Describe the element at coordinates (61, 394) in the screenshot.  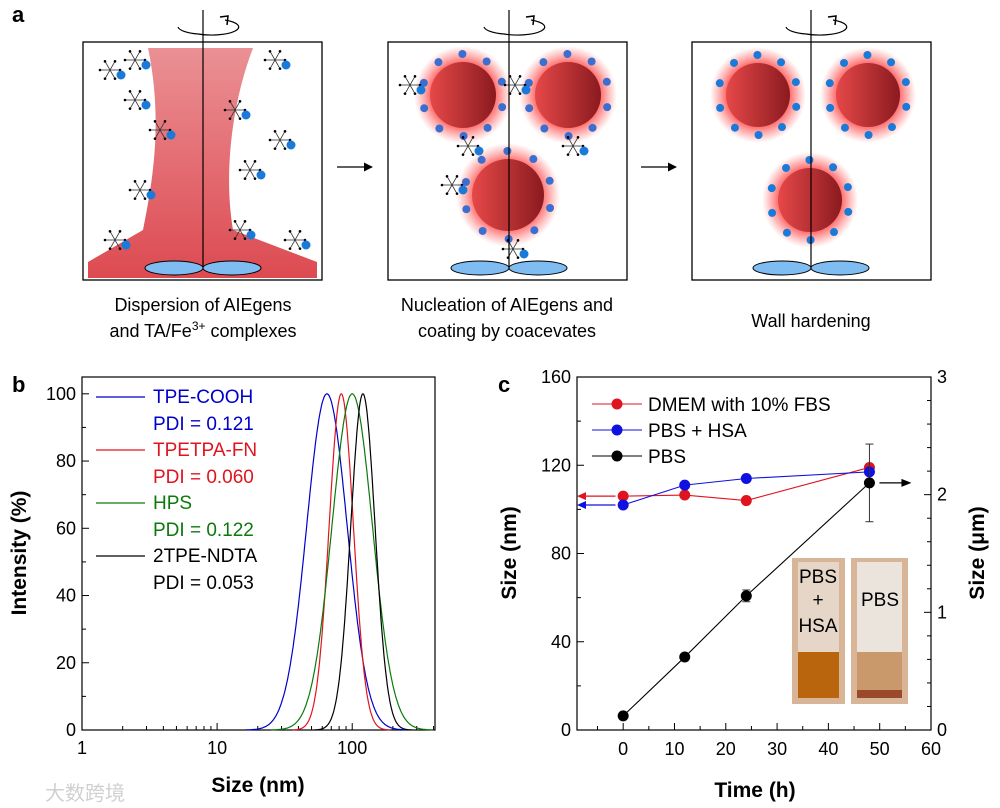
I see `y-tick-label-b: 100` at that location.